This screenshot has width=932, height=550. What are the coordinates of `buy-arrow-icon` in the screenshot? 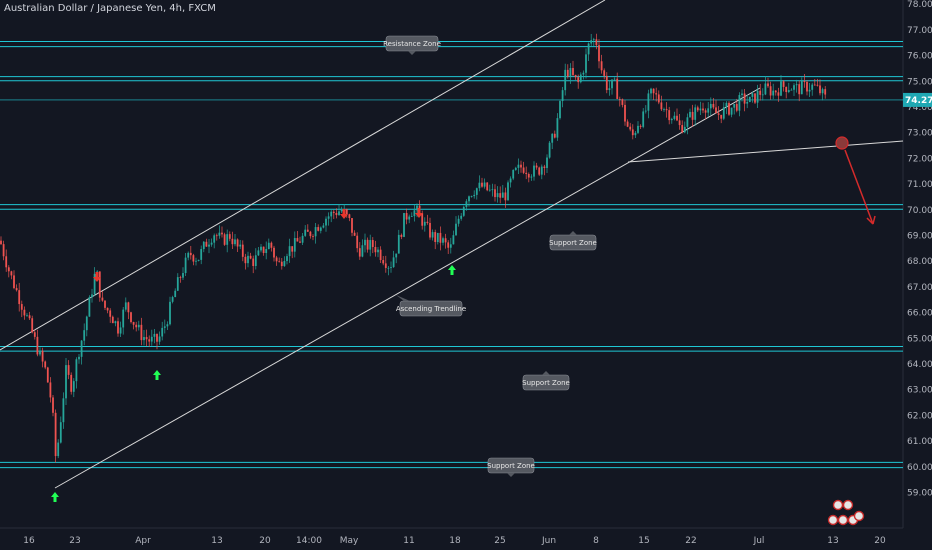 It's located at (452, 270).